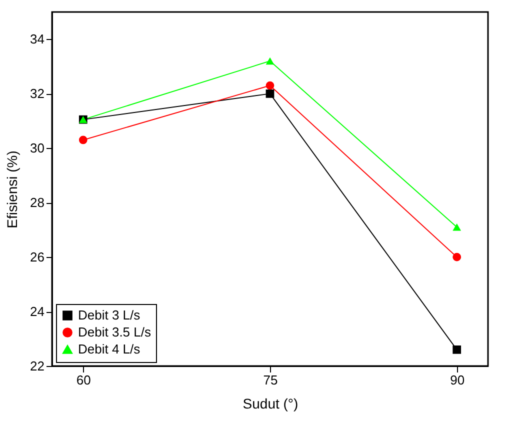 The width and height of the screenshot is (517, 421). I want to click on legend-label: Debit 3.5 L/s, so click(115, 332).